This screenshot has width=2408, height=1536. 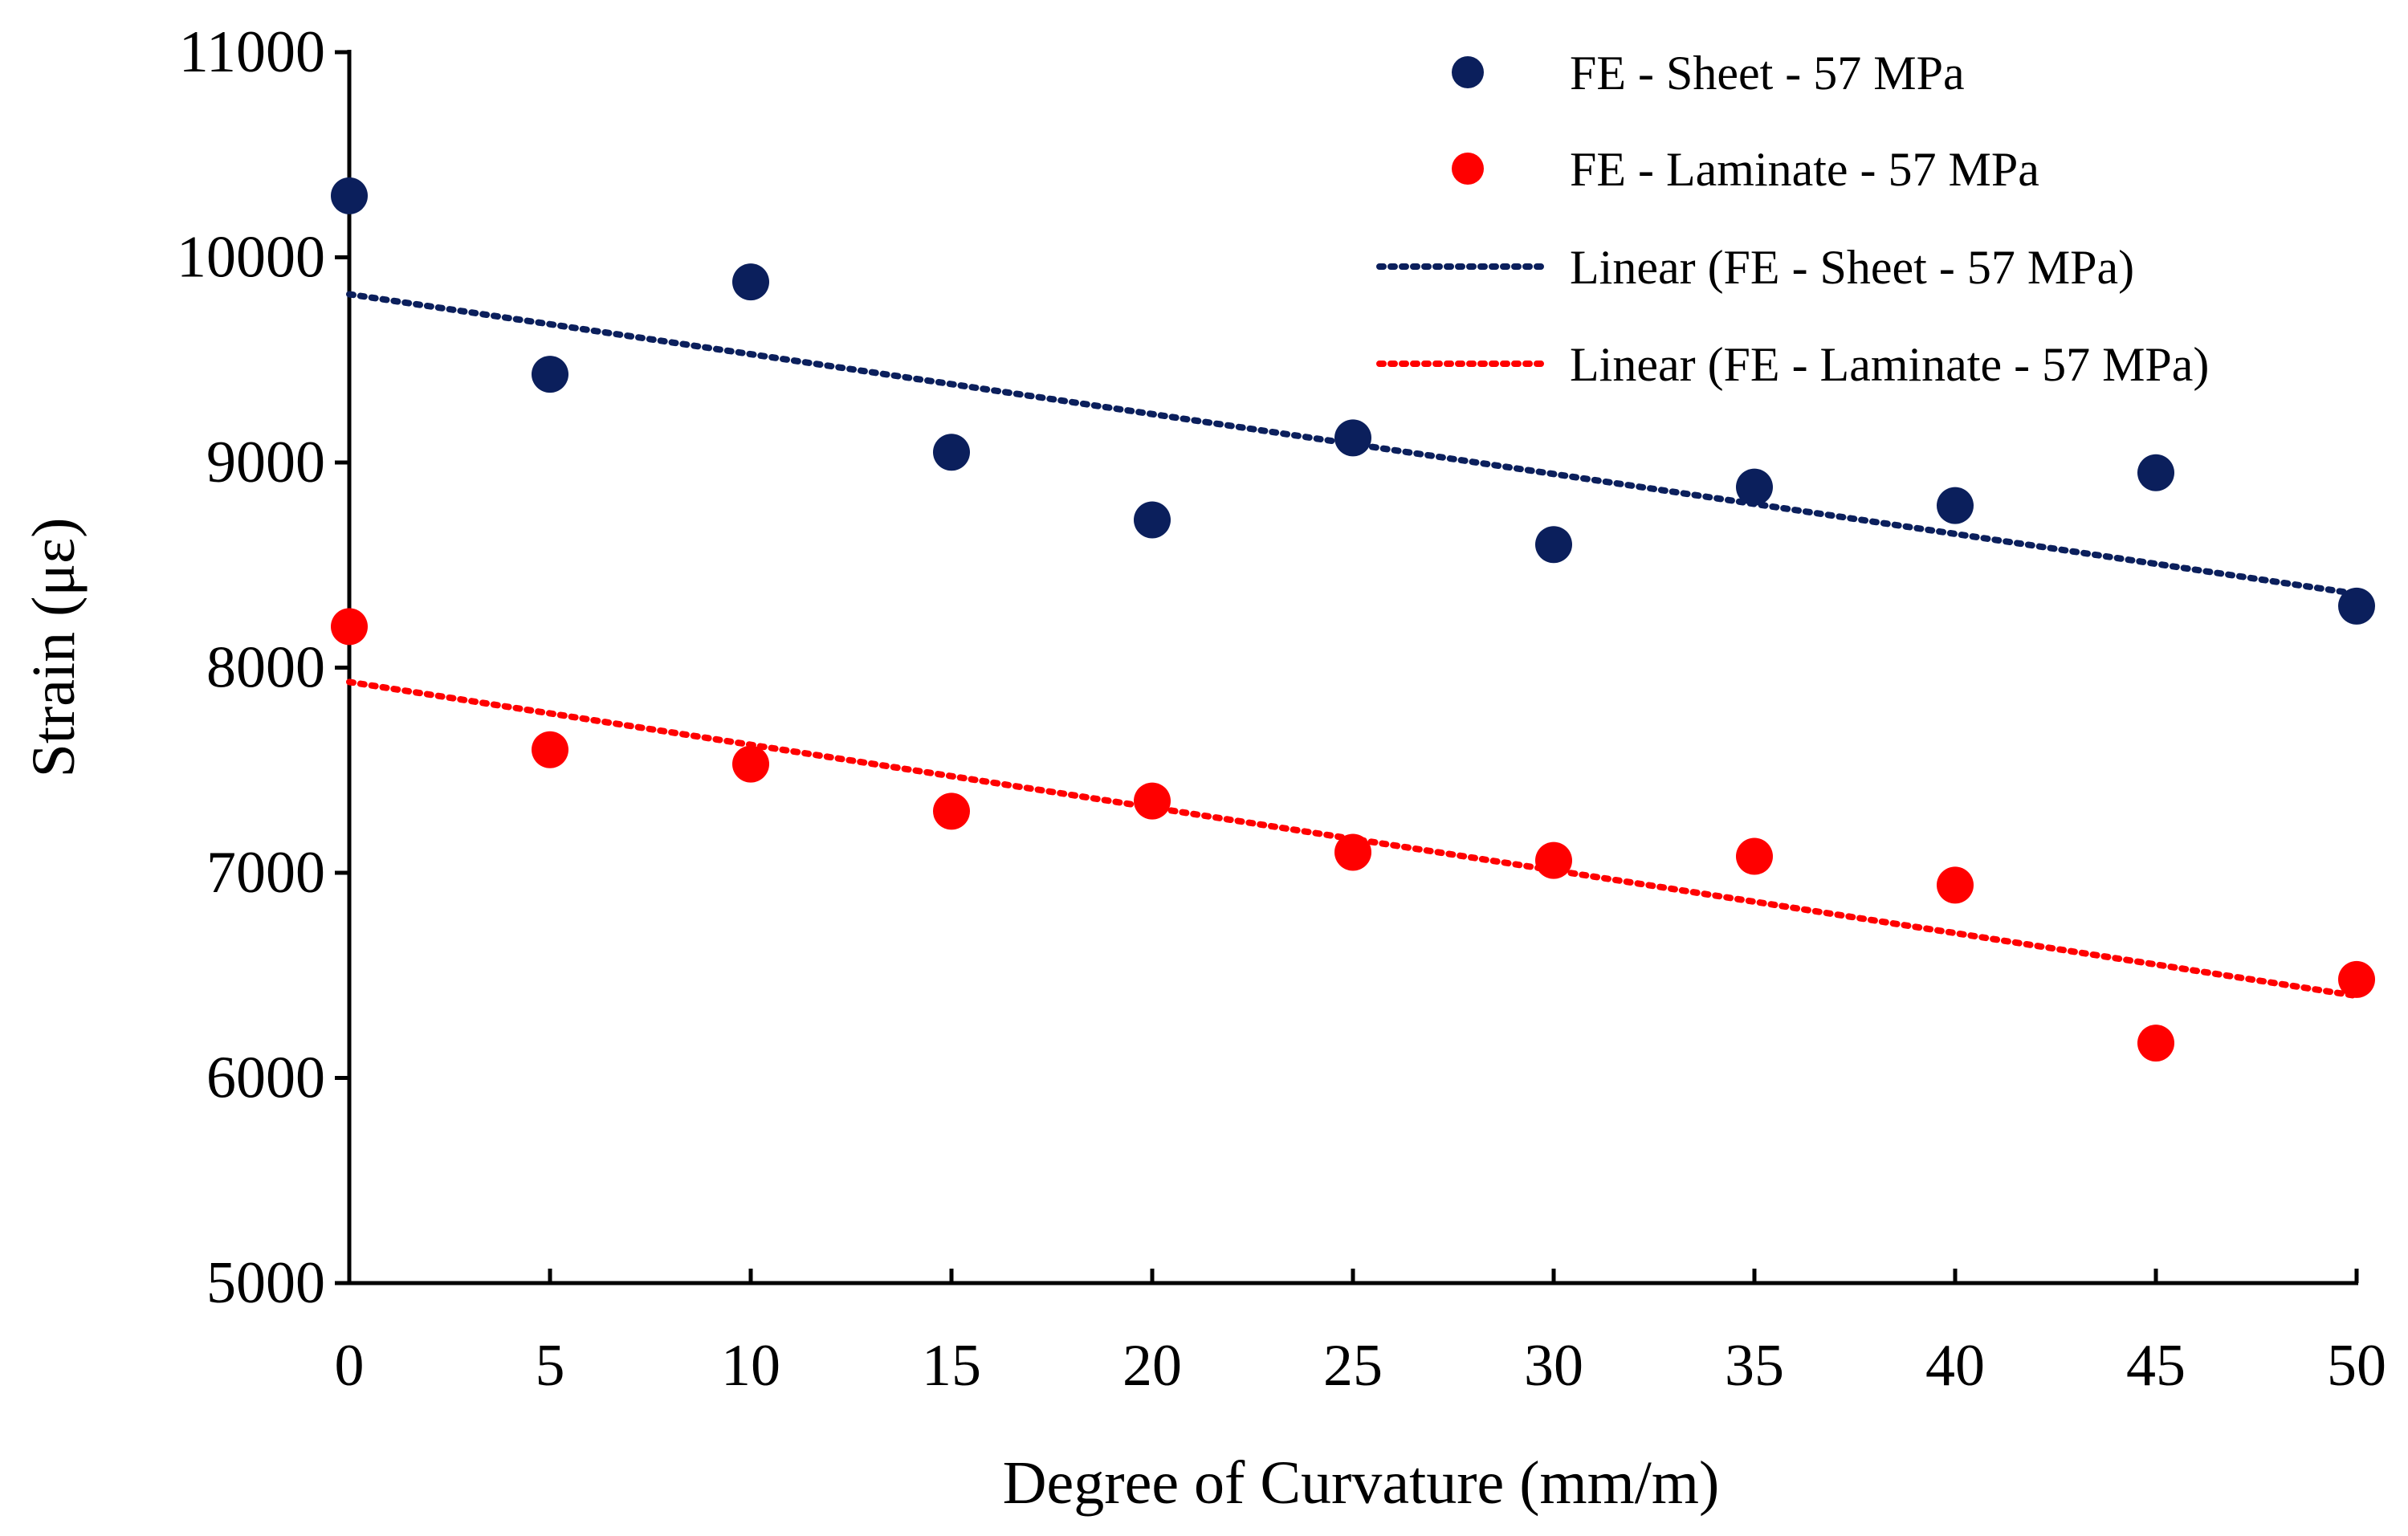 What do you see at coordinates (1353, 1366) in the screenshot?
I see `x-tick-label: 25` at bounding box center [1353, 1366].